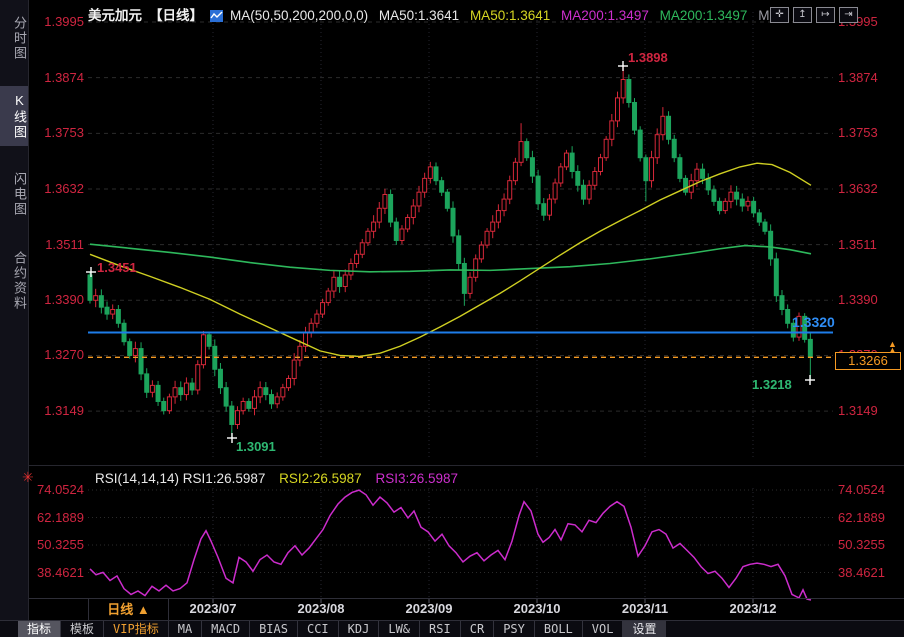  Describe the element at coordinates (429, 608) in the screenshot. I see `month-label: 2023/09` at that location.